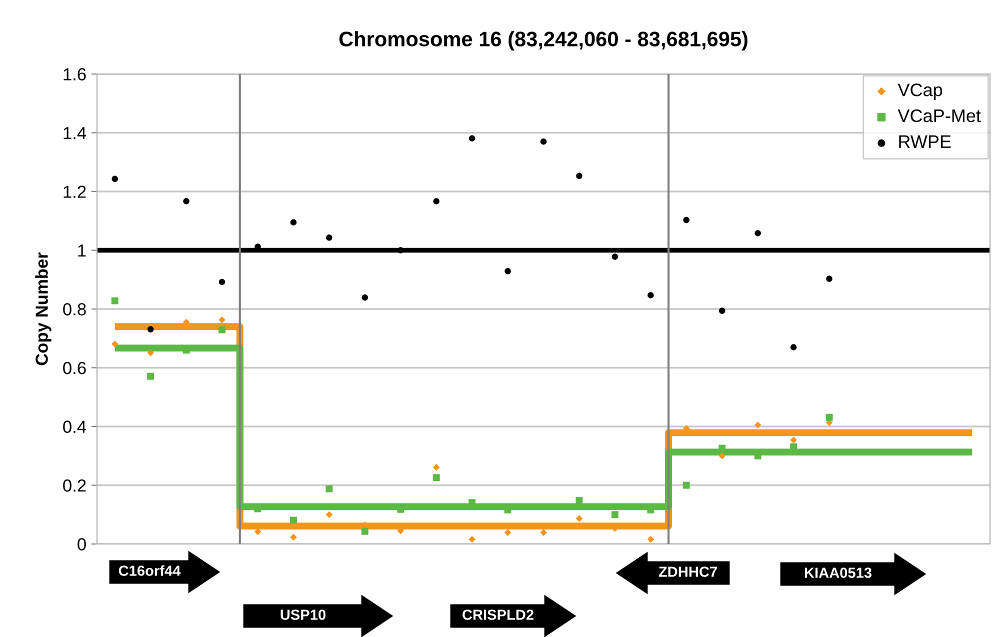 Image resolution: width=992 pixels, height=637 pixels. Describe the element at coordinates (149, 570) in the screenshot. I see `text: C16orf44` at that location.